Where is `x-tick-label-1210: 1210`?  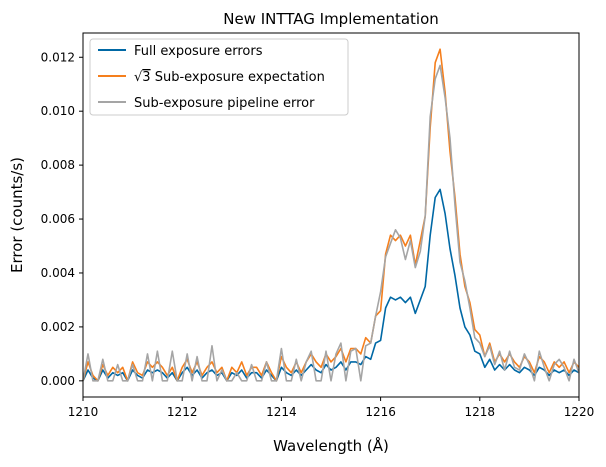 x-tick-label-1210: 1210 is located at coordinates (83, 412).